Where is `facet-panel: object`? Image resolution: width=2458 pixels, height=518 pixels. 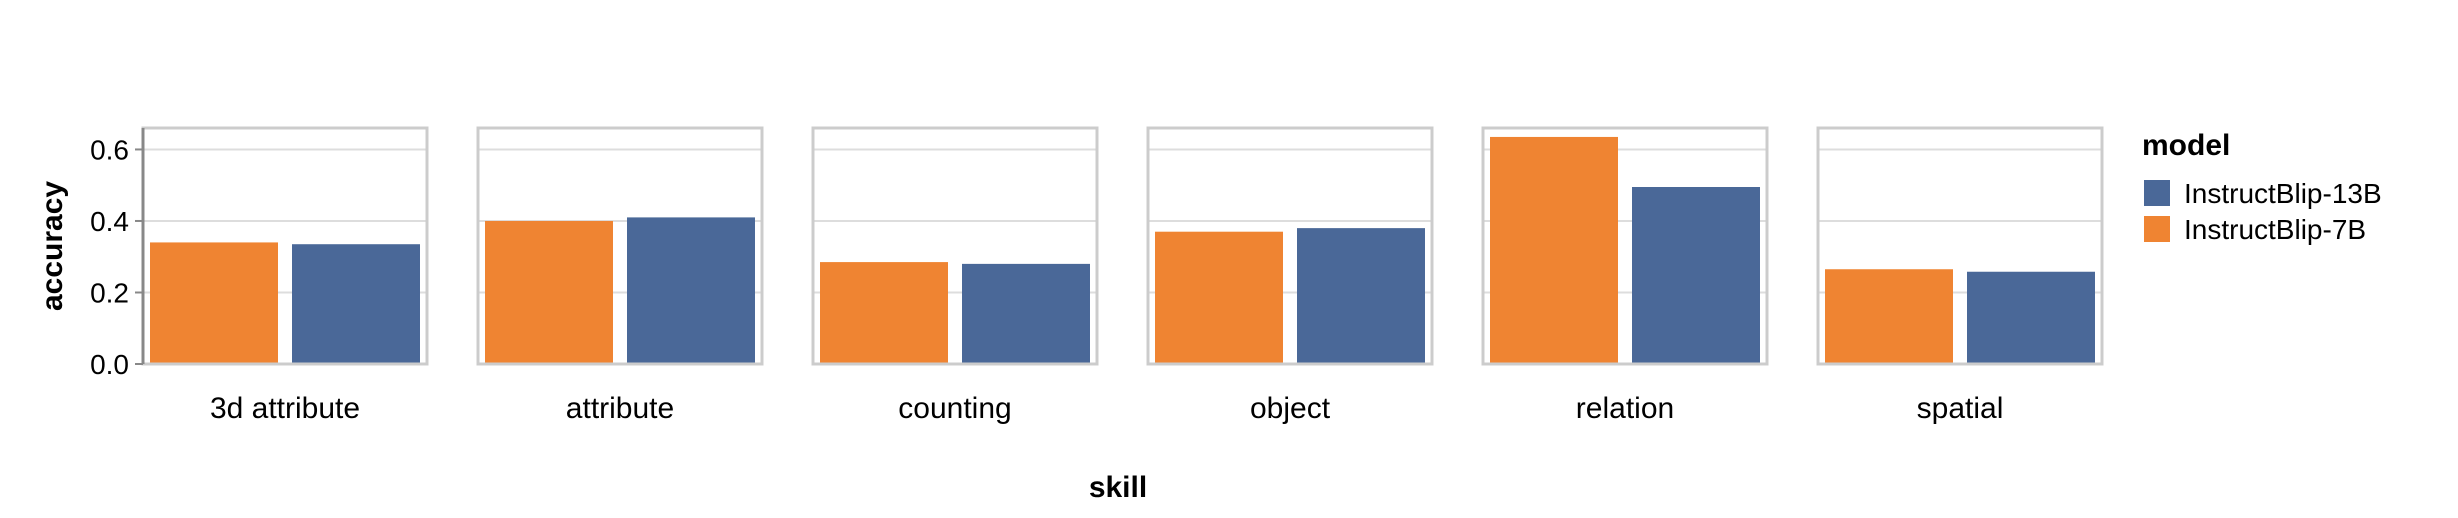
facet-panel: object is located at coordinates (1290, 275).